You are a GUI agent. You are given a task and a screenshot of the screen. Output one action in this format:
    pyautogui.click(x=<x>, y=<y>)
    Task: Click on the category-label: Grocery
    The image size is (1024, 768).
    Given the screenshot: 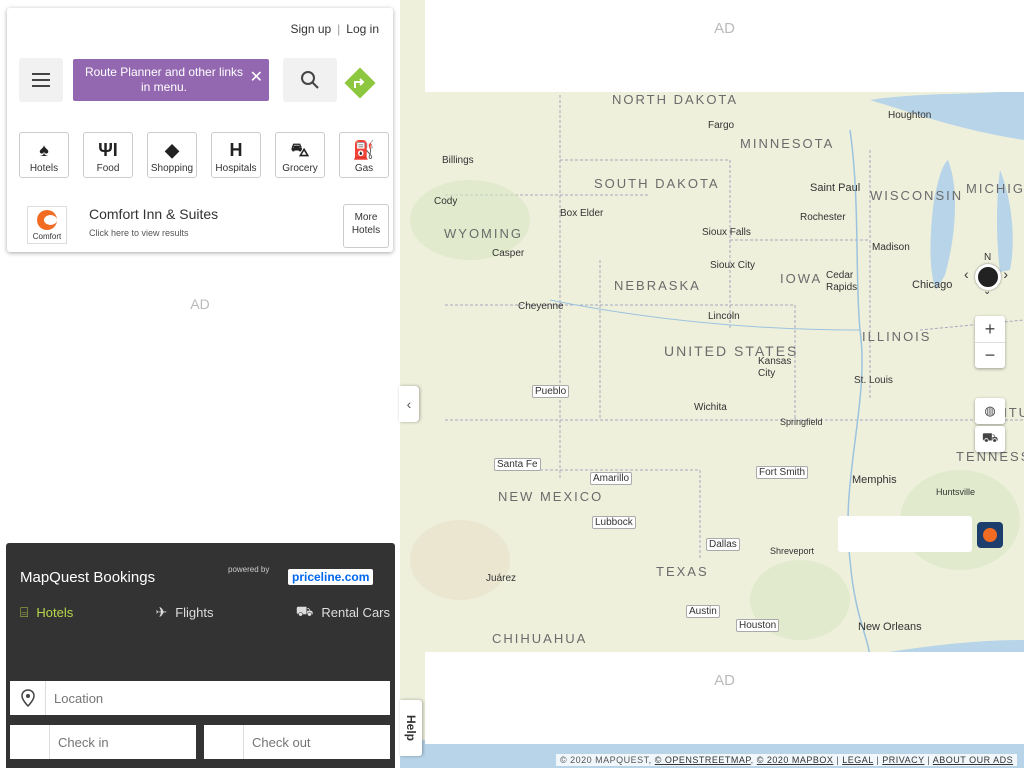 What is the action you would take?
    pyautogui.click(x=300, y=168)
    